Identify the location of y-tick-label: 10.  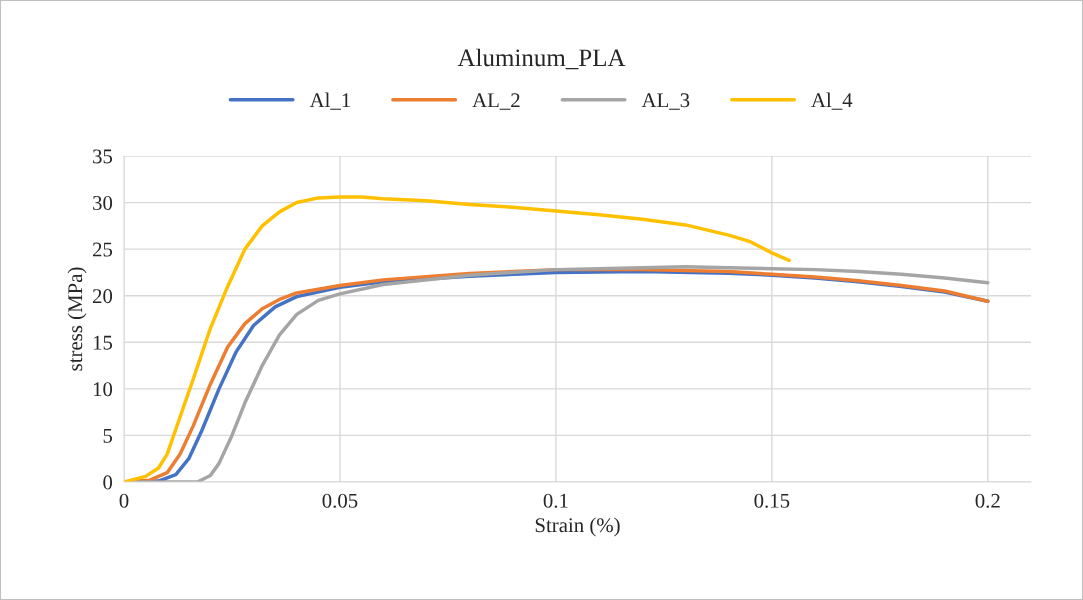
(103, 389).